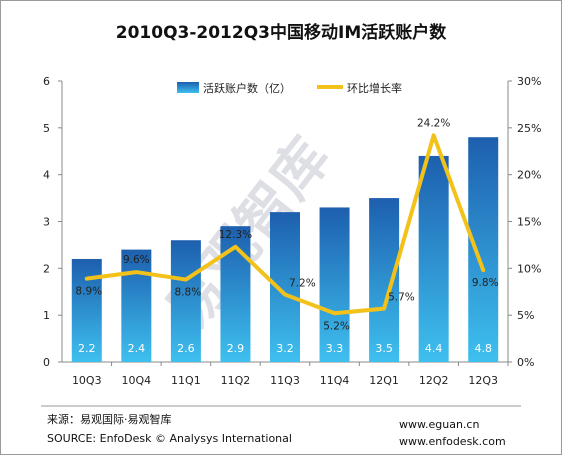  I want to click on legend-bar-swatch, so click(188, 87).